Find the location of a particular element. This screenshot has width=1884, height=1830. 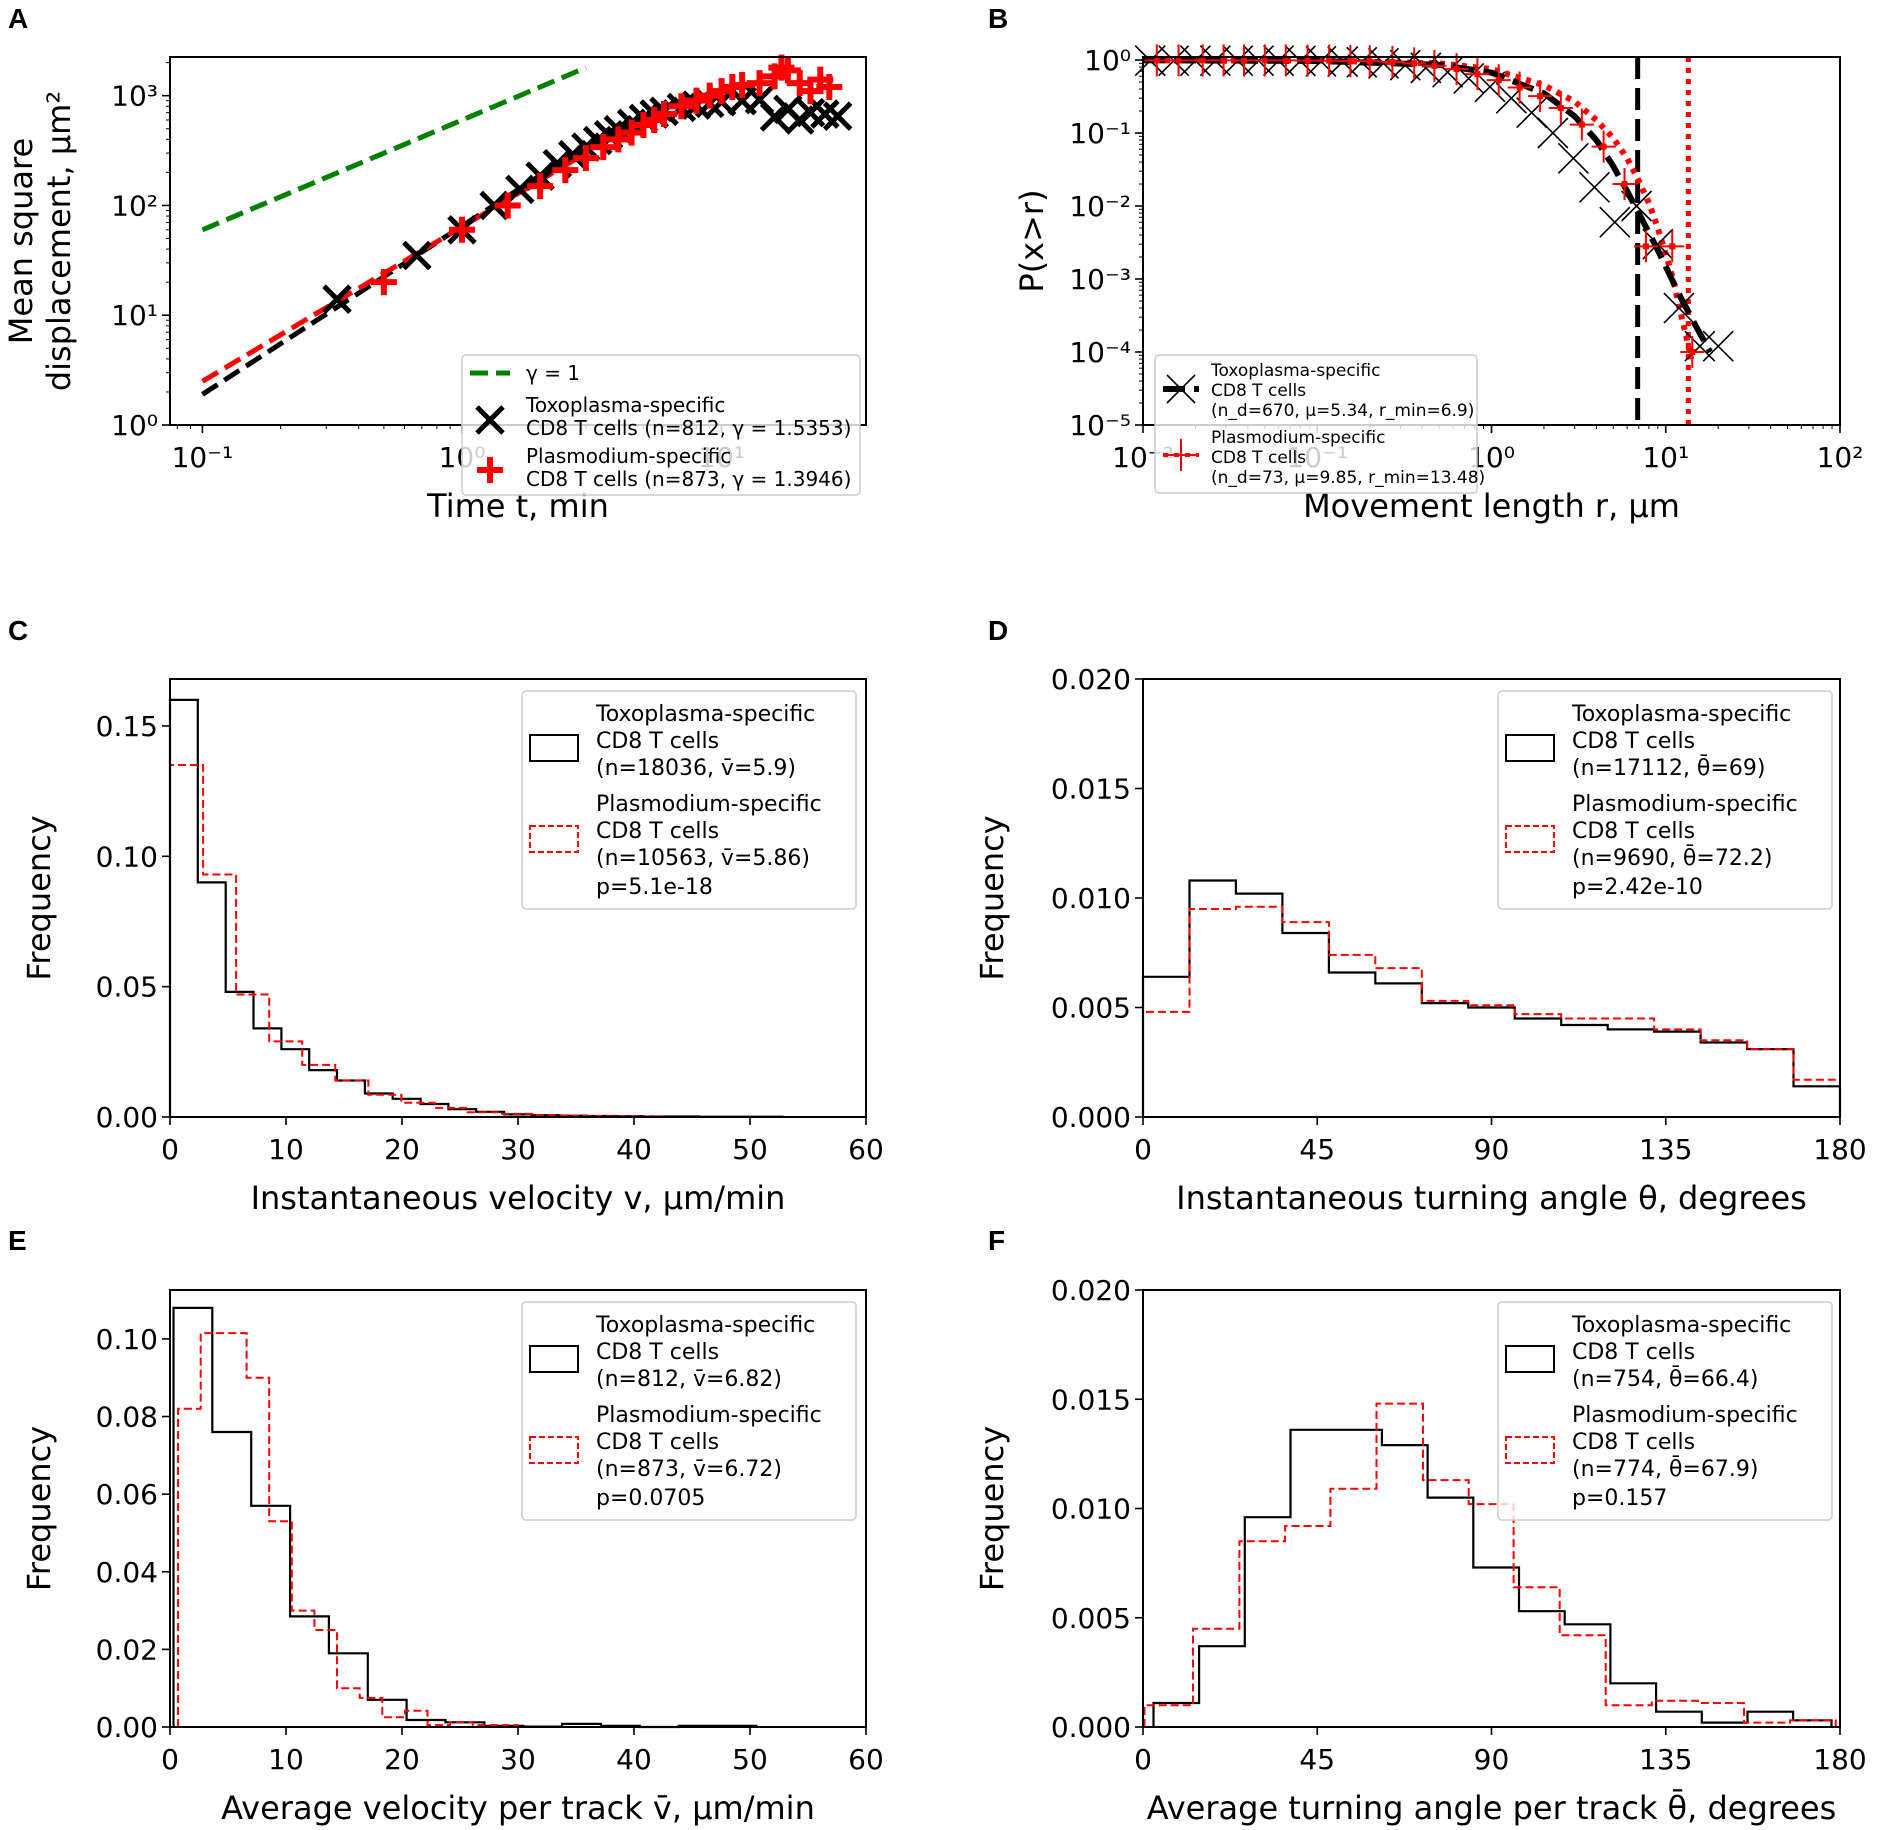

y-tick-label: 0.00 is located at coordinates (127, 1727).